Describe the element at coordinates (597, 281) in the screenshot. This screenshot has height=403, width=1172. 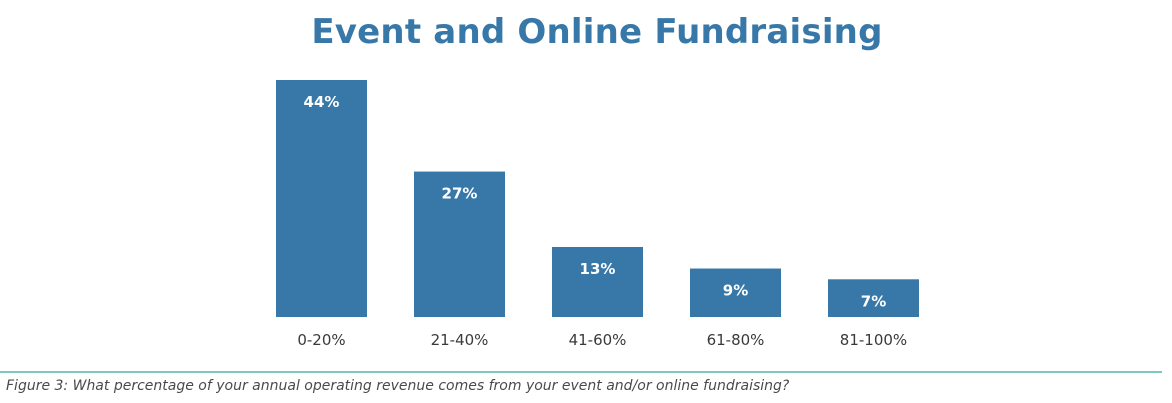
I see `bar-41-60%` at that location.